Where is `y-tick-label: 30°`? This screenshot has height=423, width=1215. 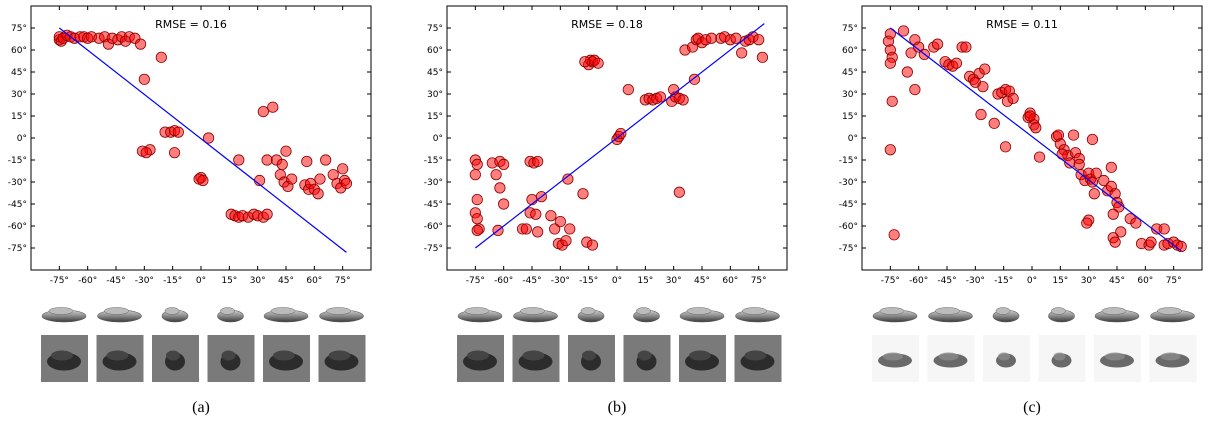
y-tick-label: 30° is located at coordinates (19, 95).